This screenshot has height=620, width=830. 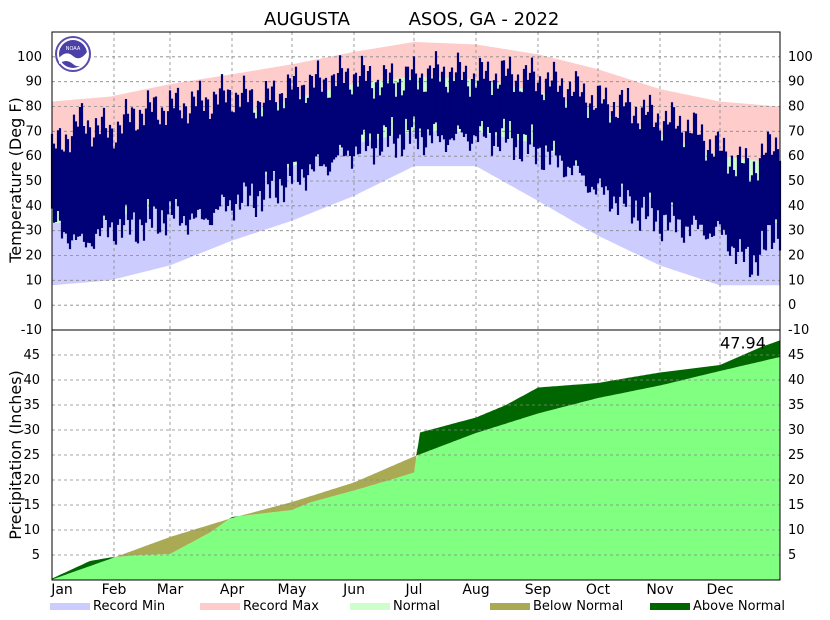 I want to click on precip-tick-label-left: 15, so click(x=31, y=505).